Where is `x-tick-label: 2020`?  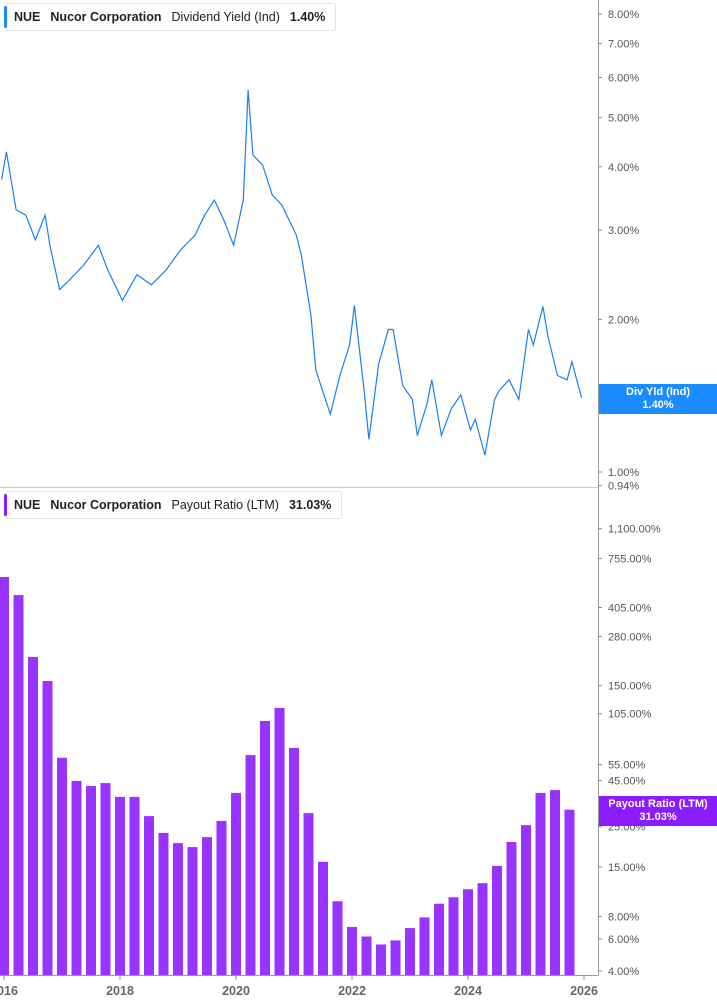 x-tick-label: 2020 is located at coordinates (236, 991).